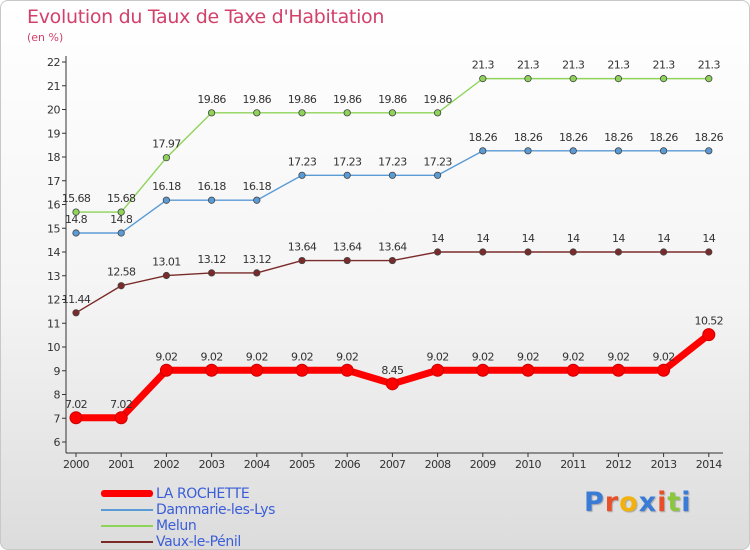 This screenshot has width=750, height=550. What do you see at coordinates (438, 464) in the screenshot?
I see `x-tick-label: 2008` at bounding box center [438, 464].